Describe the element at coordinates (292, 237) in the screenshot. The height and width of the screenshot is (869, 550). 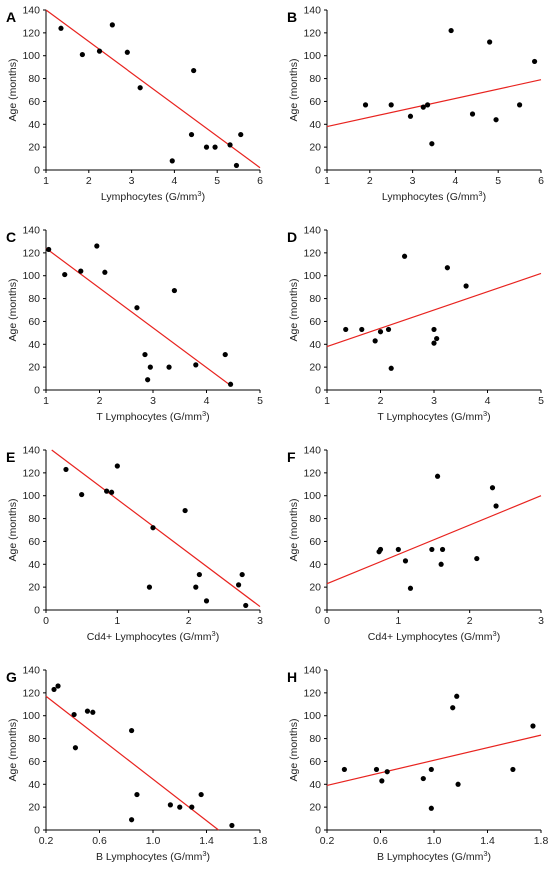
I see `panel-letter: D` at that location.